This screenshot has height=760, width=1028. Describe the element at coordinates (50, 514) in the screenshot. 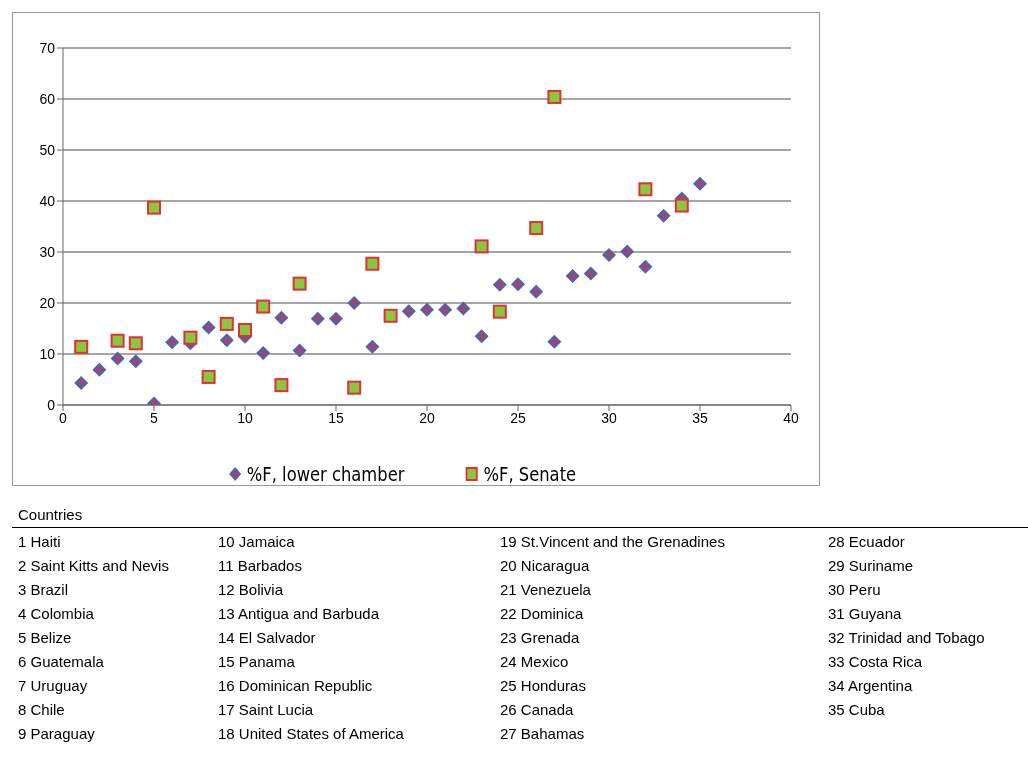

I see `text: Countries` at that location.